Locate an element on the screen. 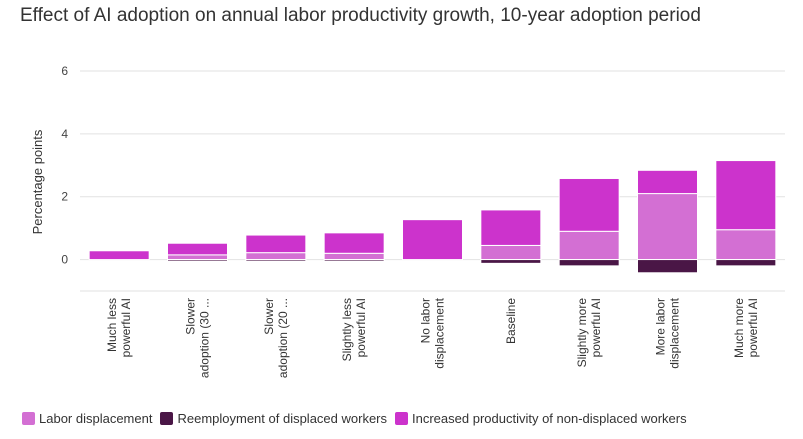  x-tick-label: Slightly lesspowerful AI is located at coordinates (354, 329).